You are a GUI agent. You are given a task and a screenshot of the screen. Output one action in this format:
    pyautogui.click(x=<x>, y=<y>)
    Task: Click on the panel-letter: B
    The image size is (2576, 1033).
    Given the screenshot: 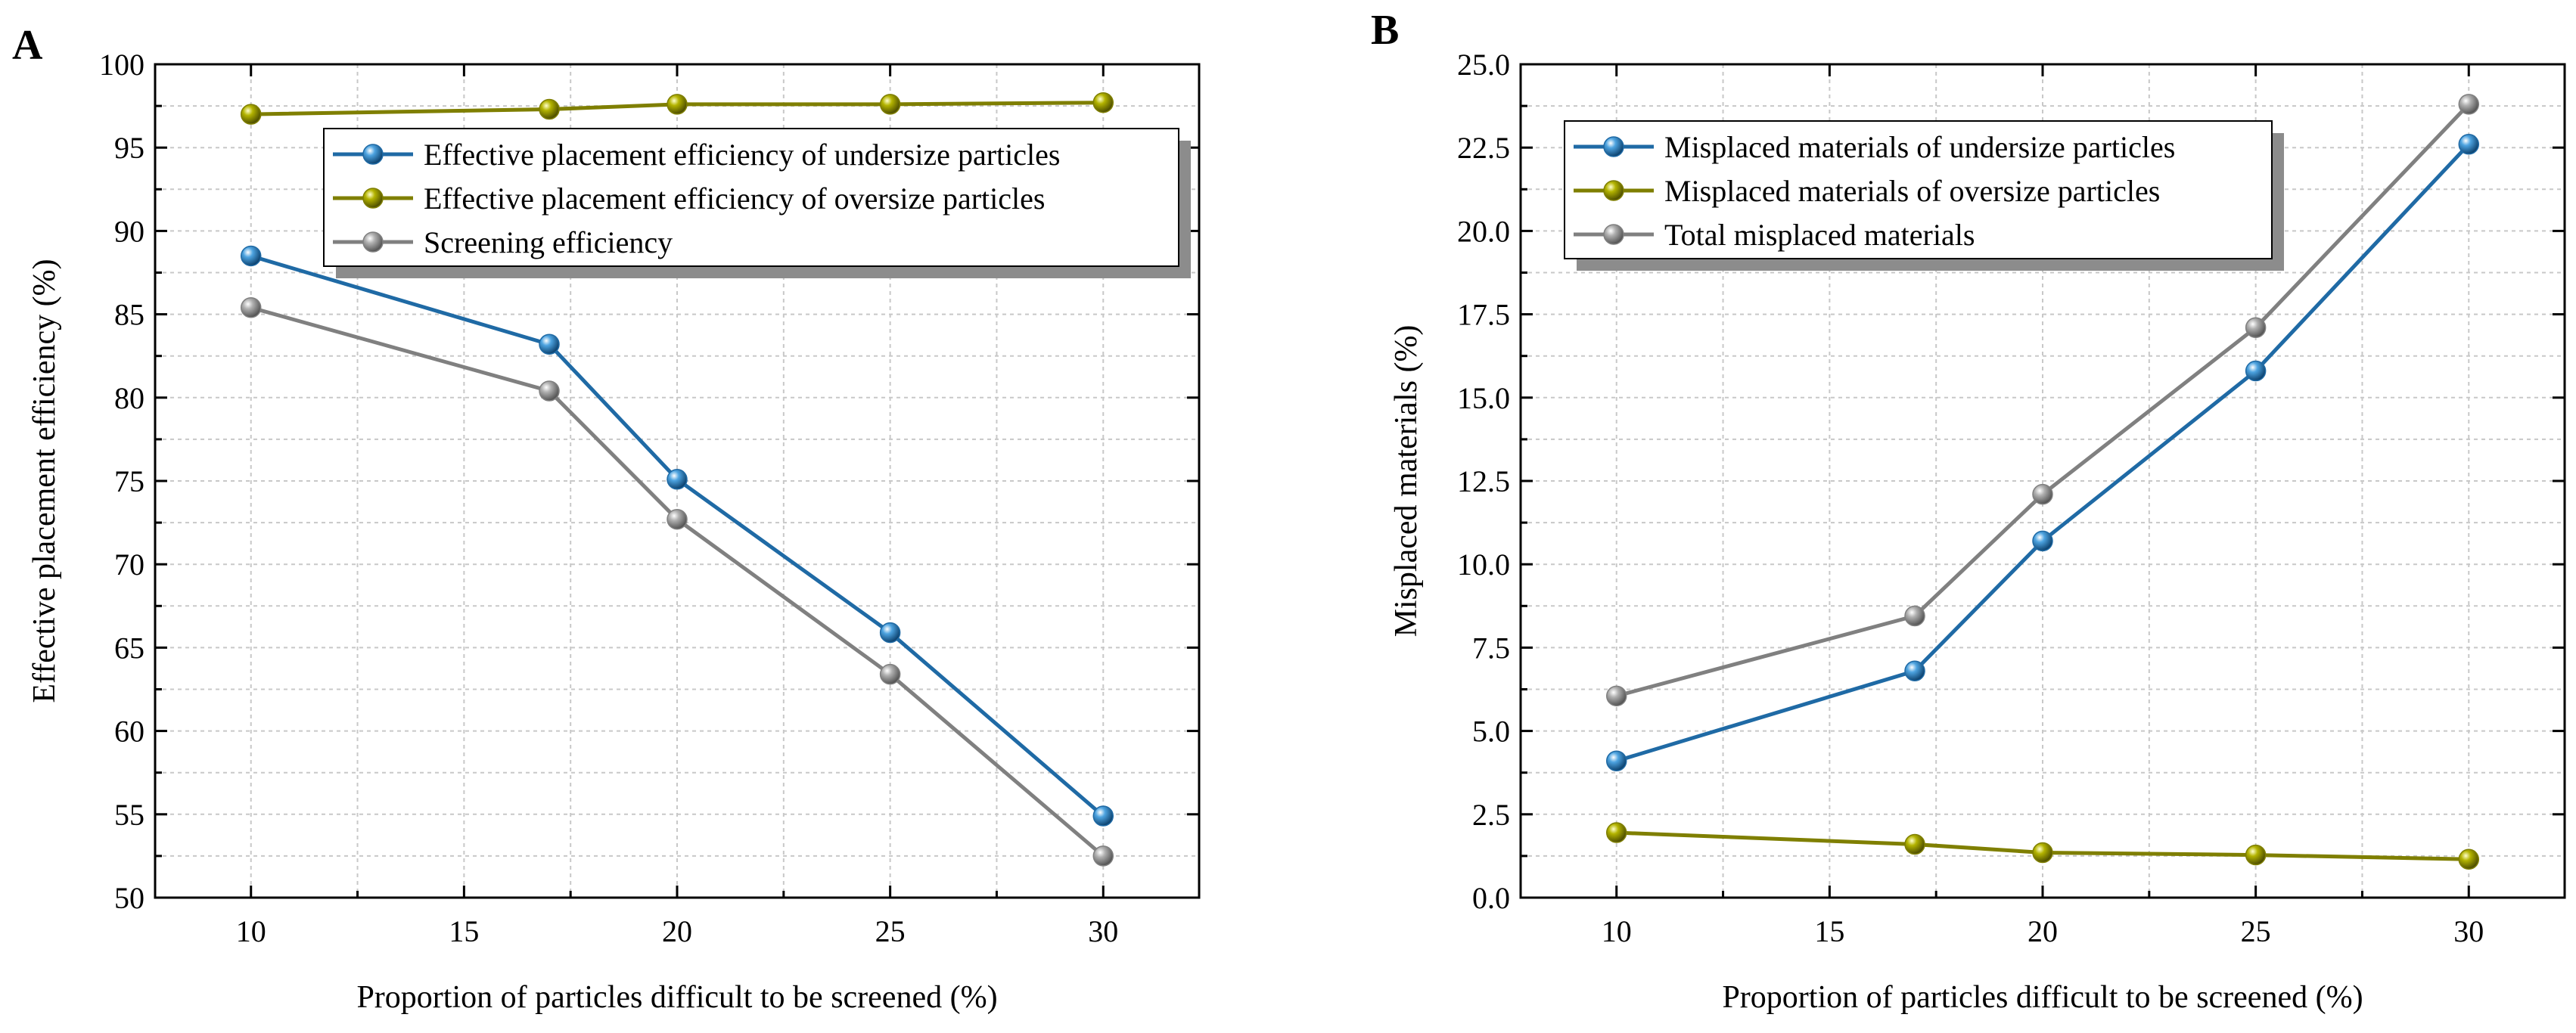 What is the action you would take?
    pyautogui.click(x=1385, y=30)
    